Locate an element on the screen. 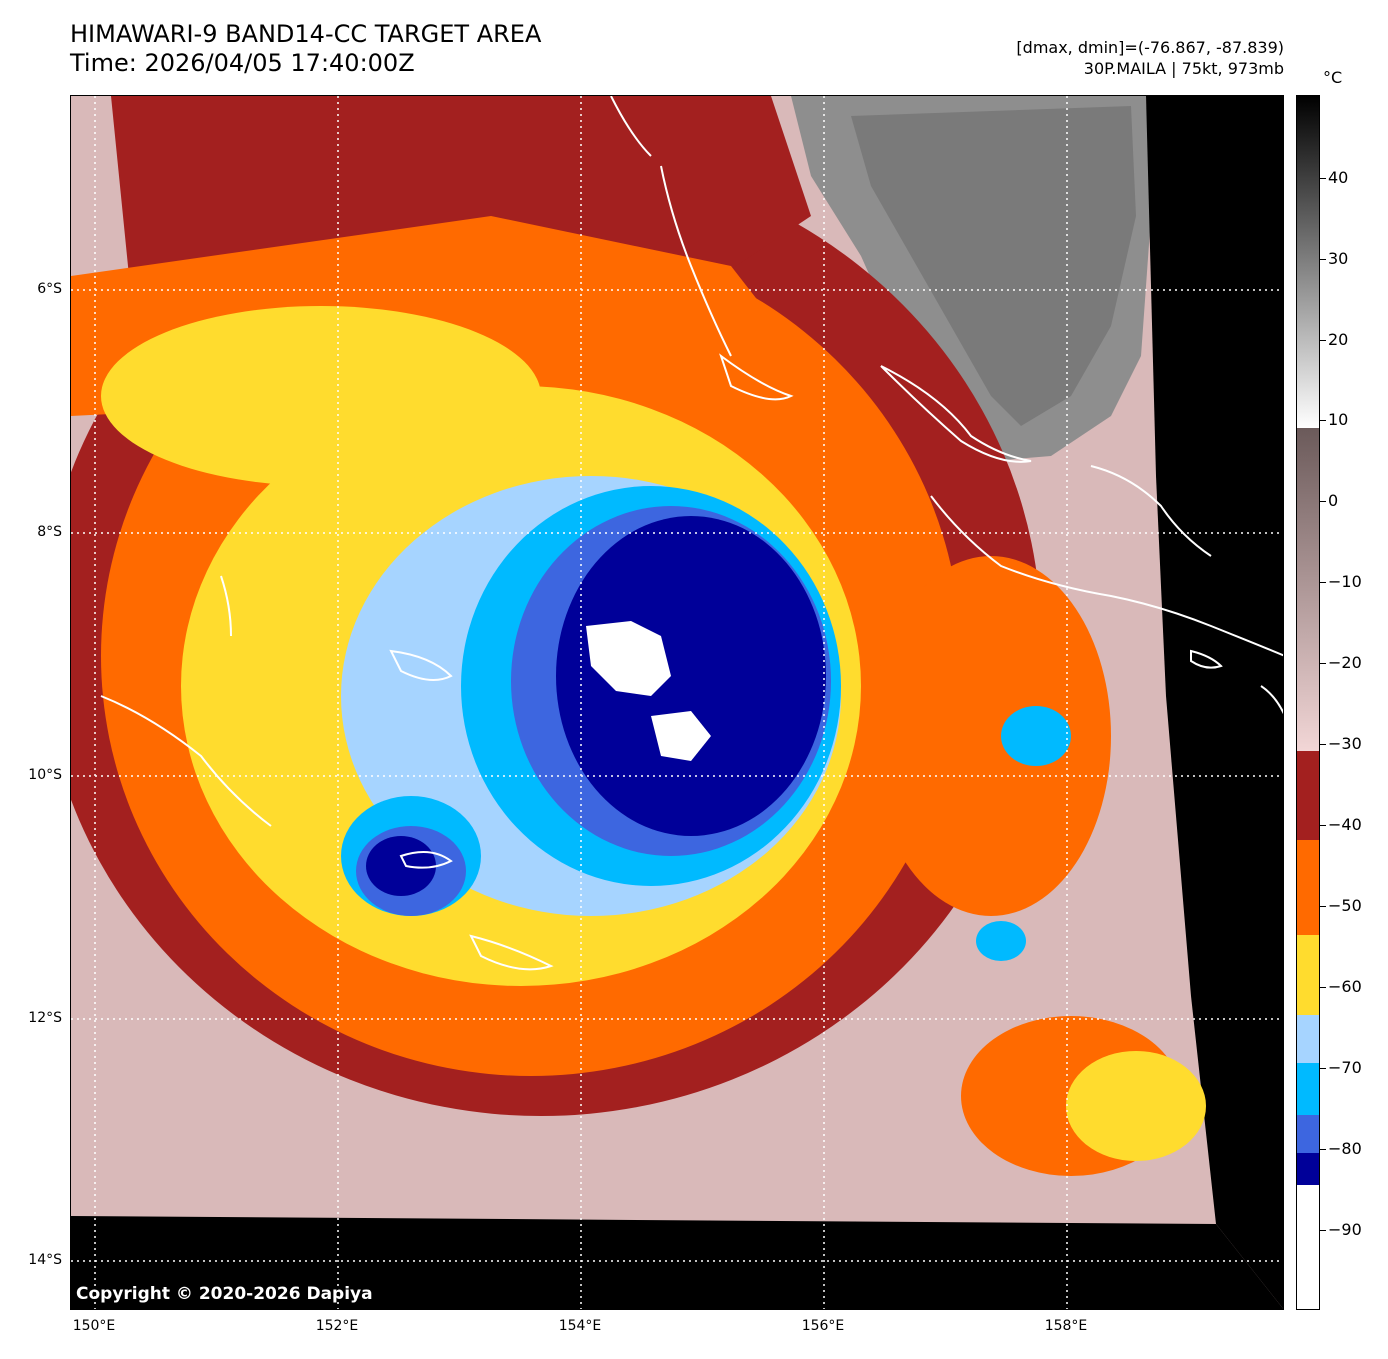 The image size is (1388, 1359). colorbar-label: 10 is located at coordinates (1338, 419).